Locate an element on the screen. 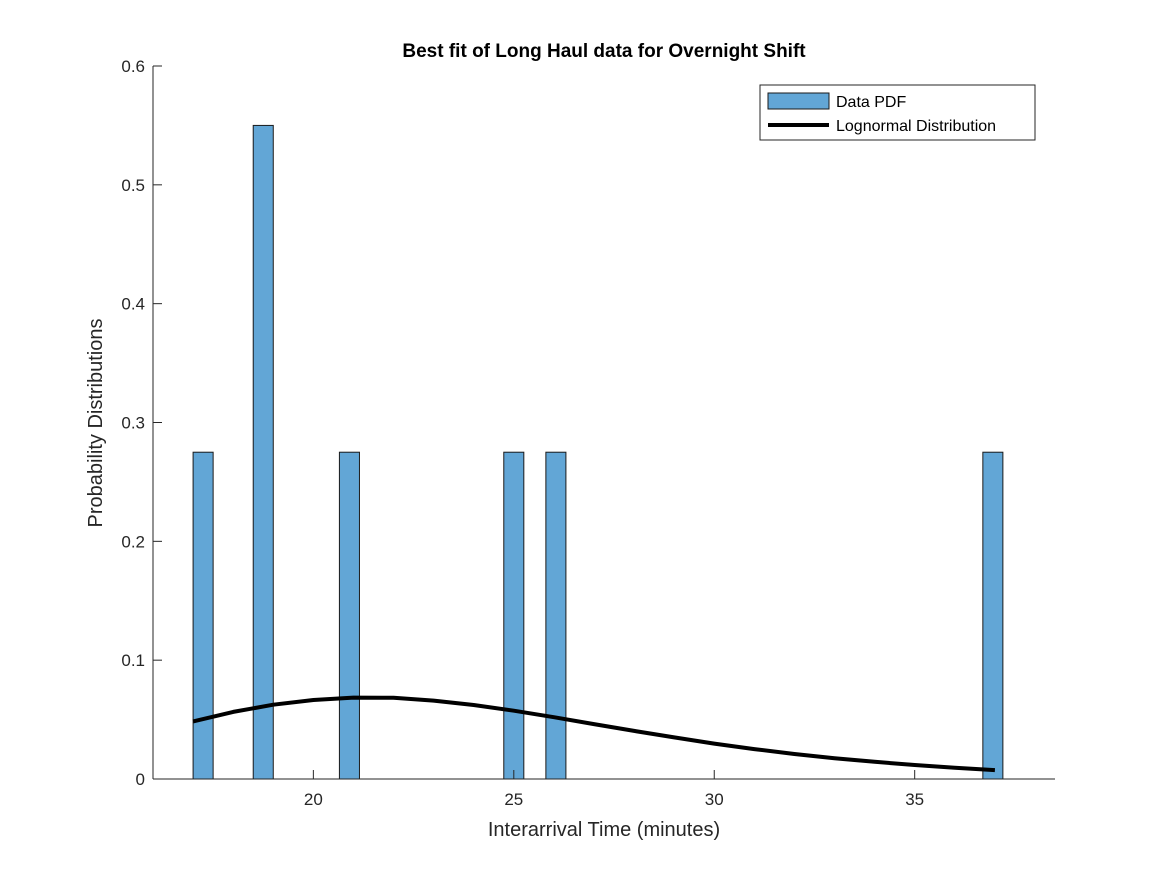 This screenshot has width=1167, height=875. x-tick-label: 35 is located at coordinates (914, 799).